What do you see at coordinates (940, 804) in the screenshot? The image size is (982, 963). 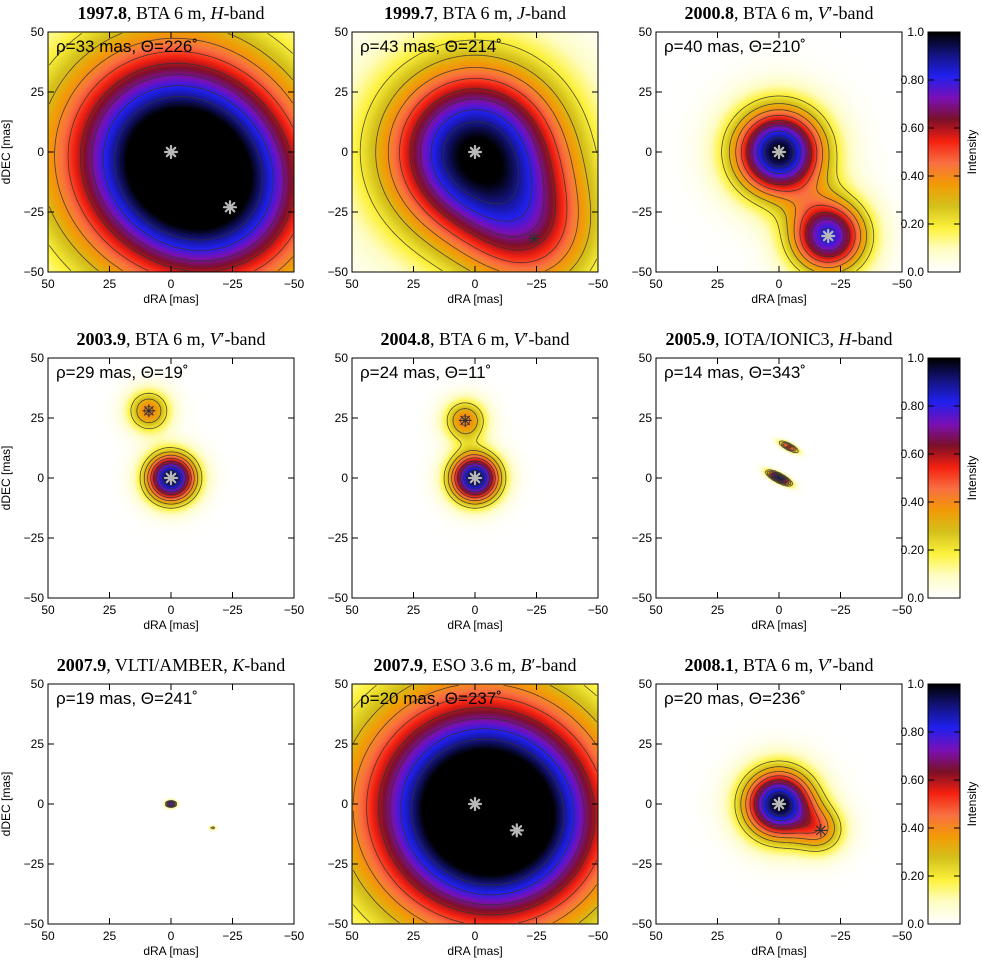 I see `colorbar: 0.0 0.20 0.40 0.60 0.80 1.0 Intensity` at bounding box center [940, 804].